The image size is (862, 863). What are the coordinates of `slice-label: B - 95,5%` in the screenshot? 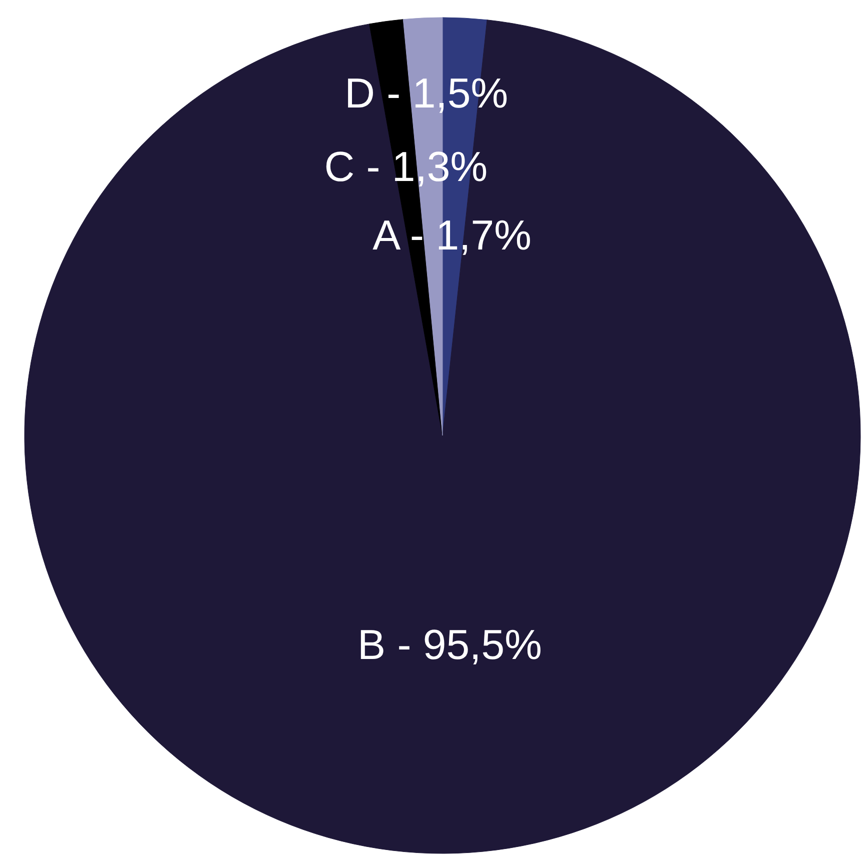 It's located at (450, 644).